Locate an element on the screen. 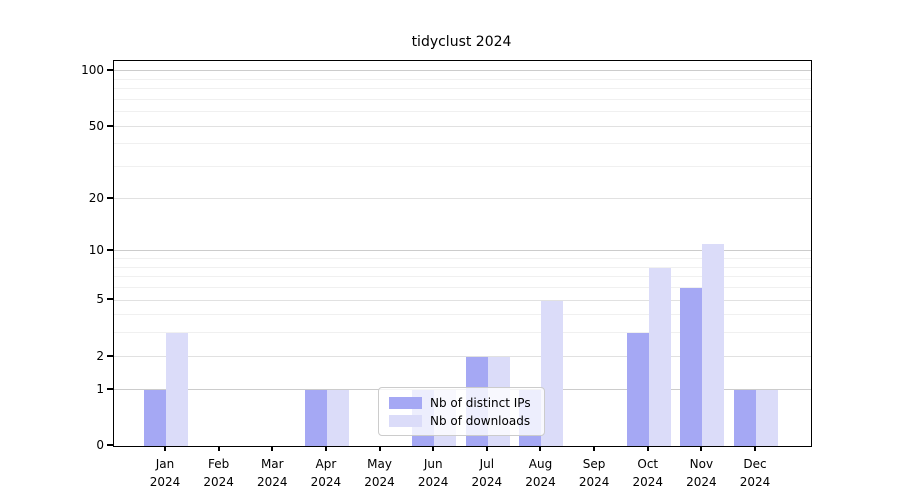 This screenshot has height=500, width=900. x-tick-month: Dec is located at coordinates (755, 464).